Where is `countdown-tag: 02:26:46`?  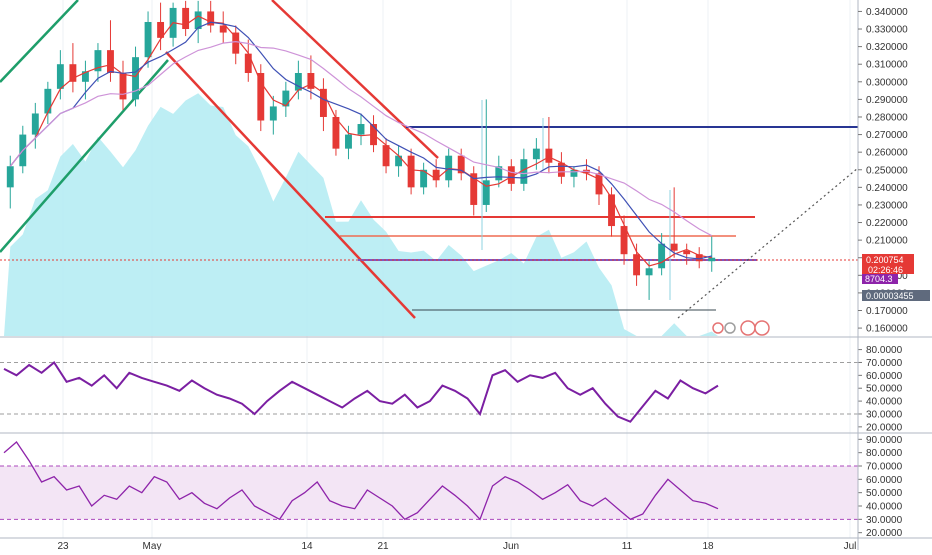
countdown-tag: 02:26:46 is located at coordinates (885, 270).